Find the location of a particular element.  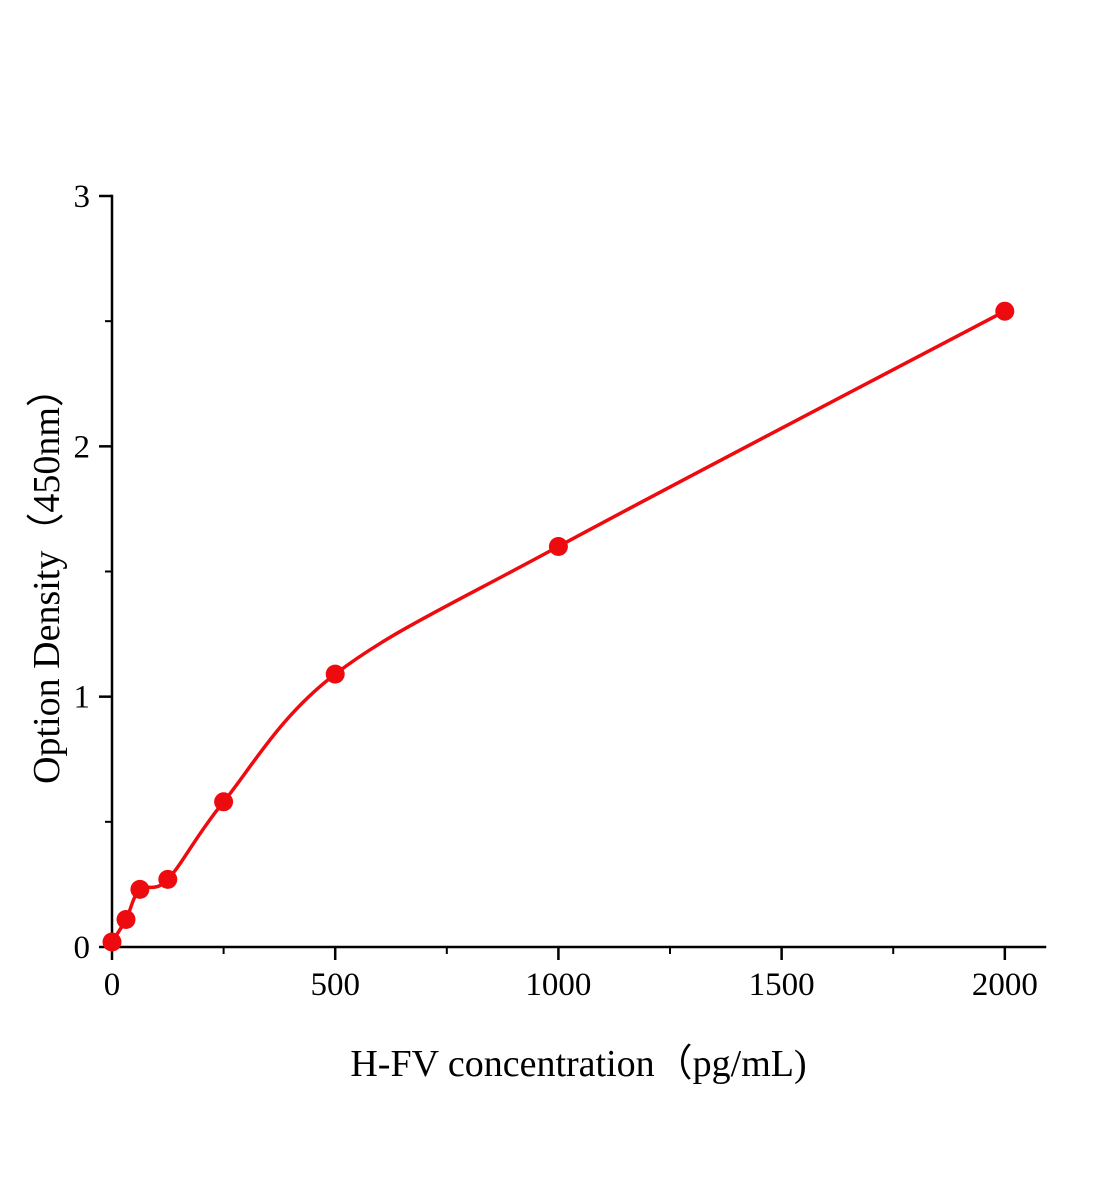

y-tick-label: 3 is located at coordinates (82, 197).